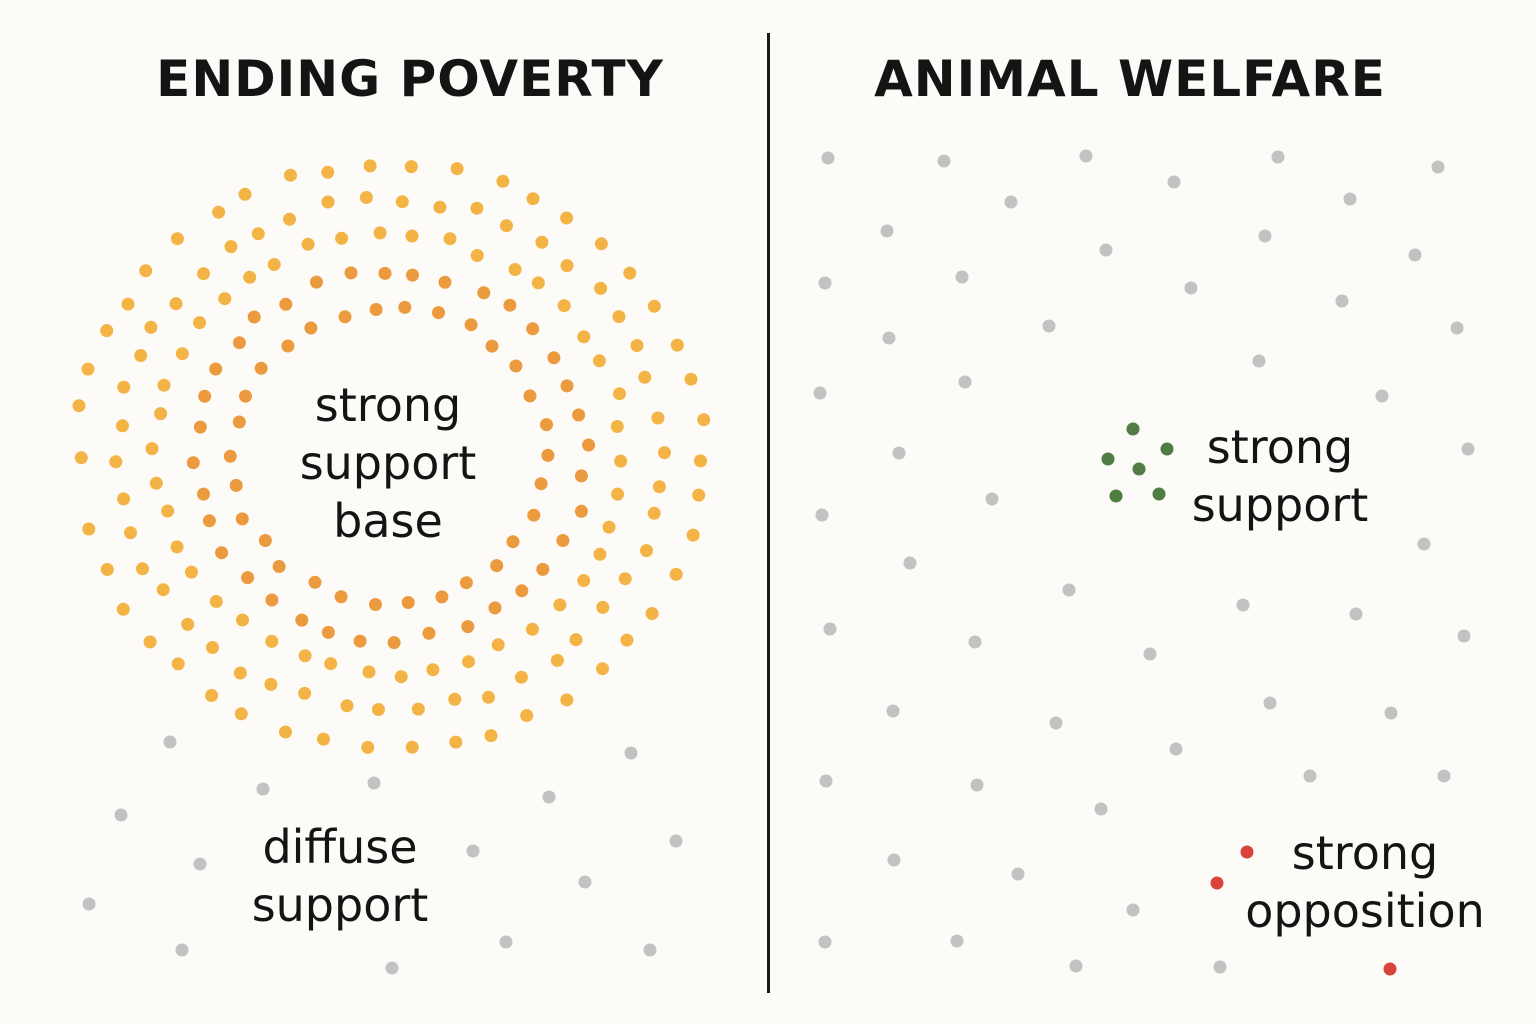 The image size is (1536, 1024). I want to click on label-line: support, so click(1280, 505).